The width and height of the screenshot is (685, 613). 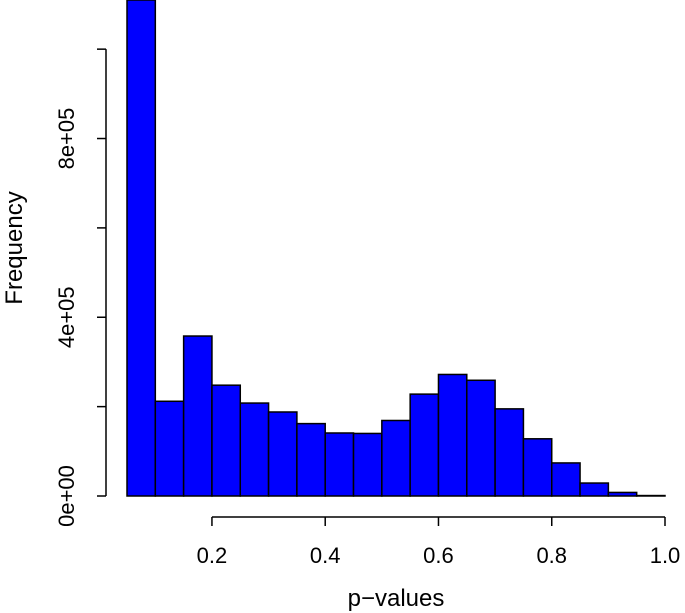 I want to click on y-axis-title: Frequency, so click(x=14, y=247).